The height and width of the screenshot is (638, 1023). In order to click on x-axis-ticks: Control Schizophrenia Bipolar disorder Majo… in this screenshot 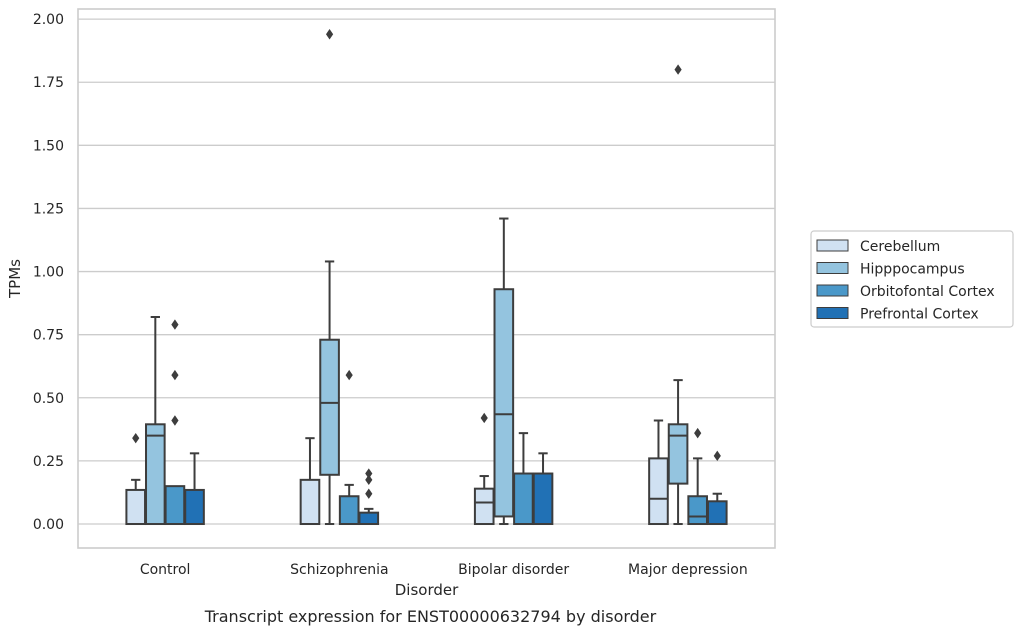, I will do `click(444, 570)`.